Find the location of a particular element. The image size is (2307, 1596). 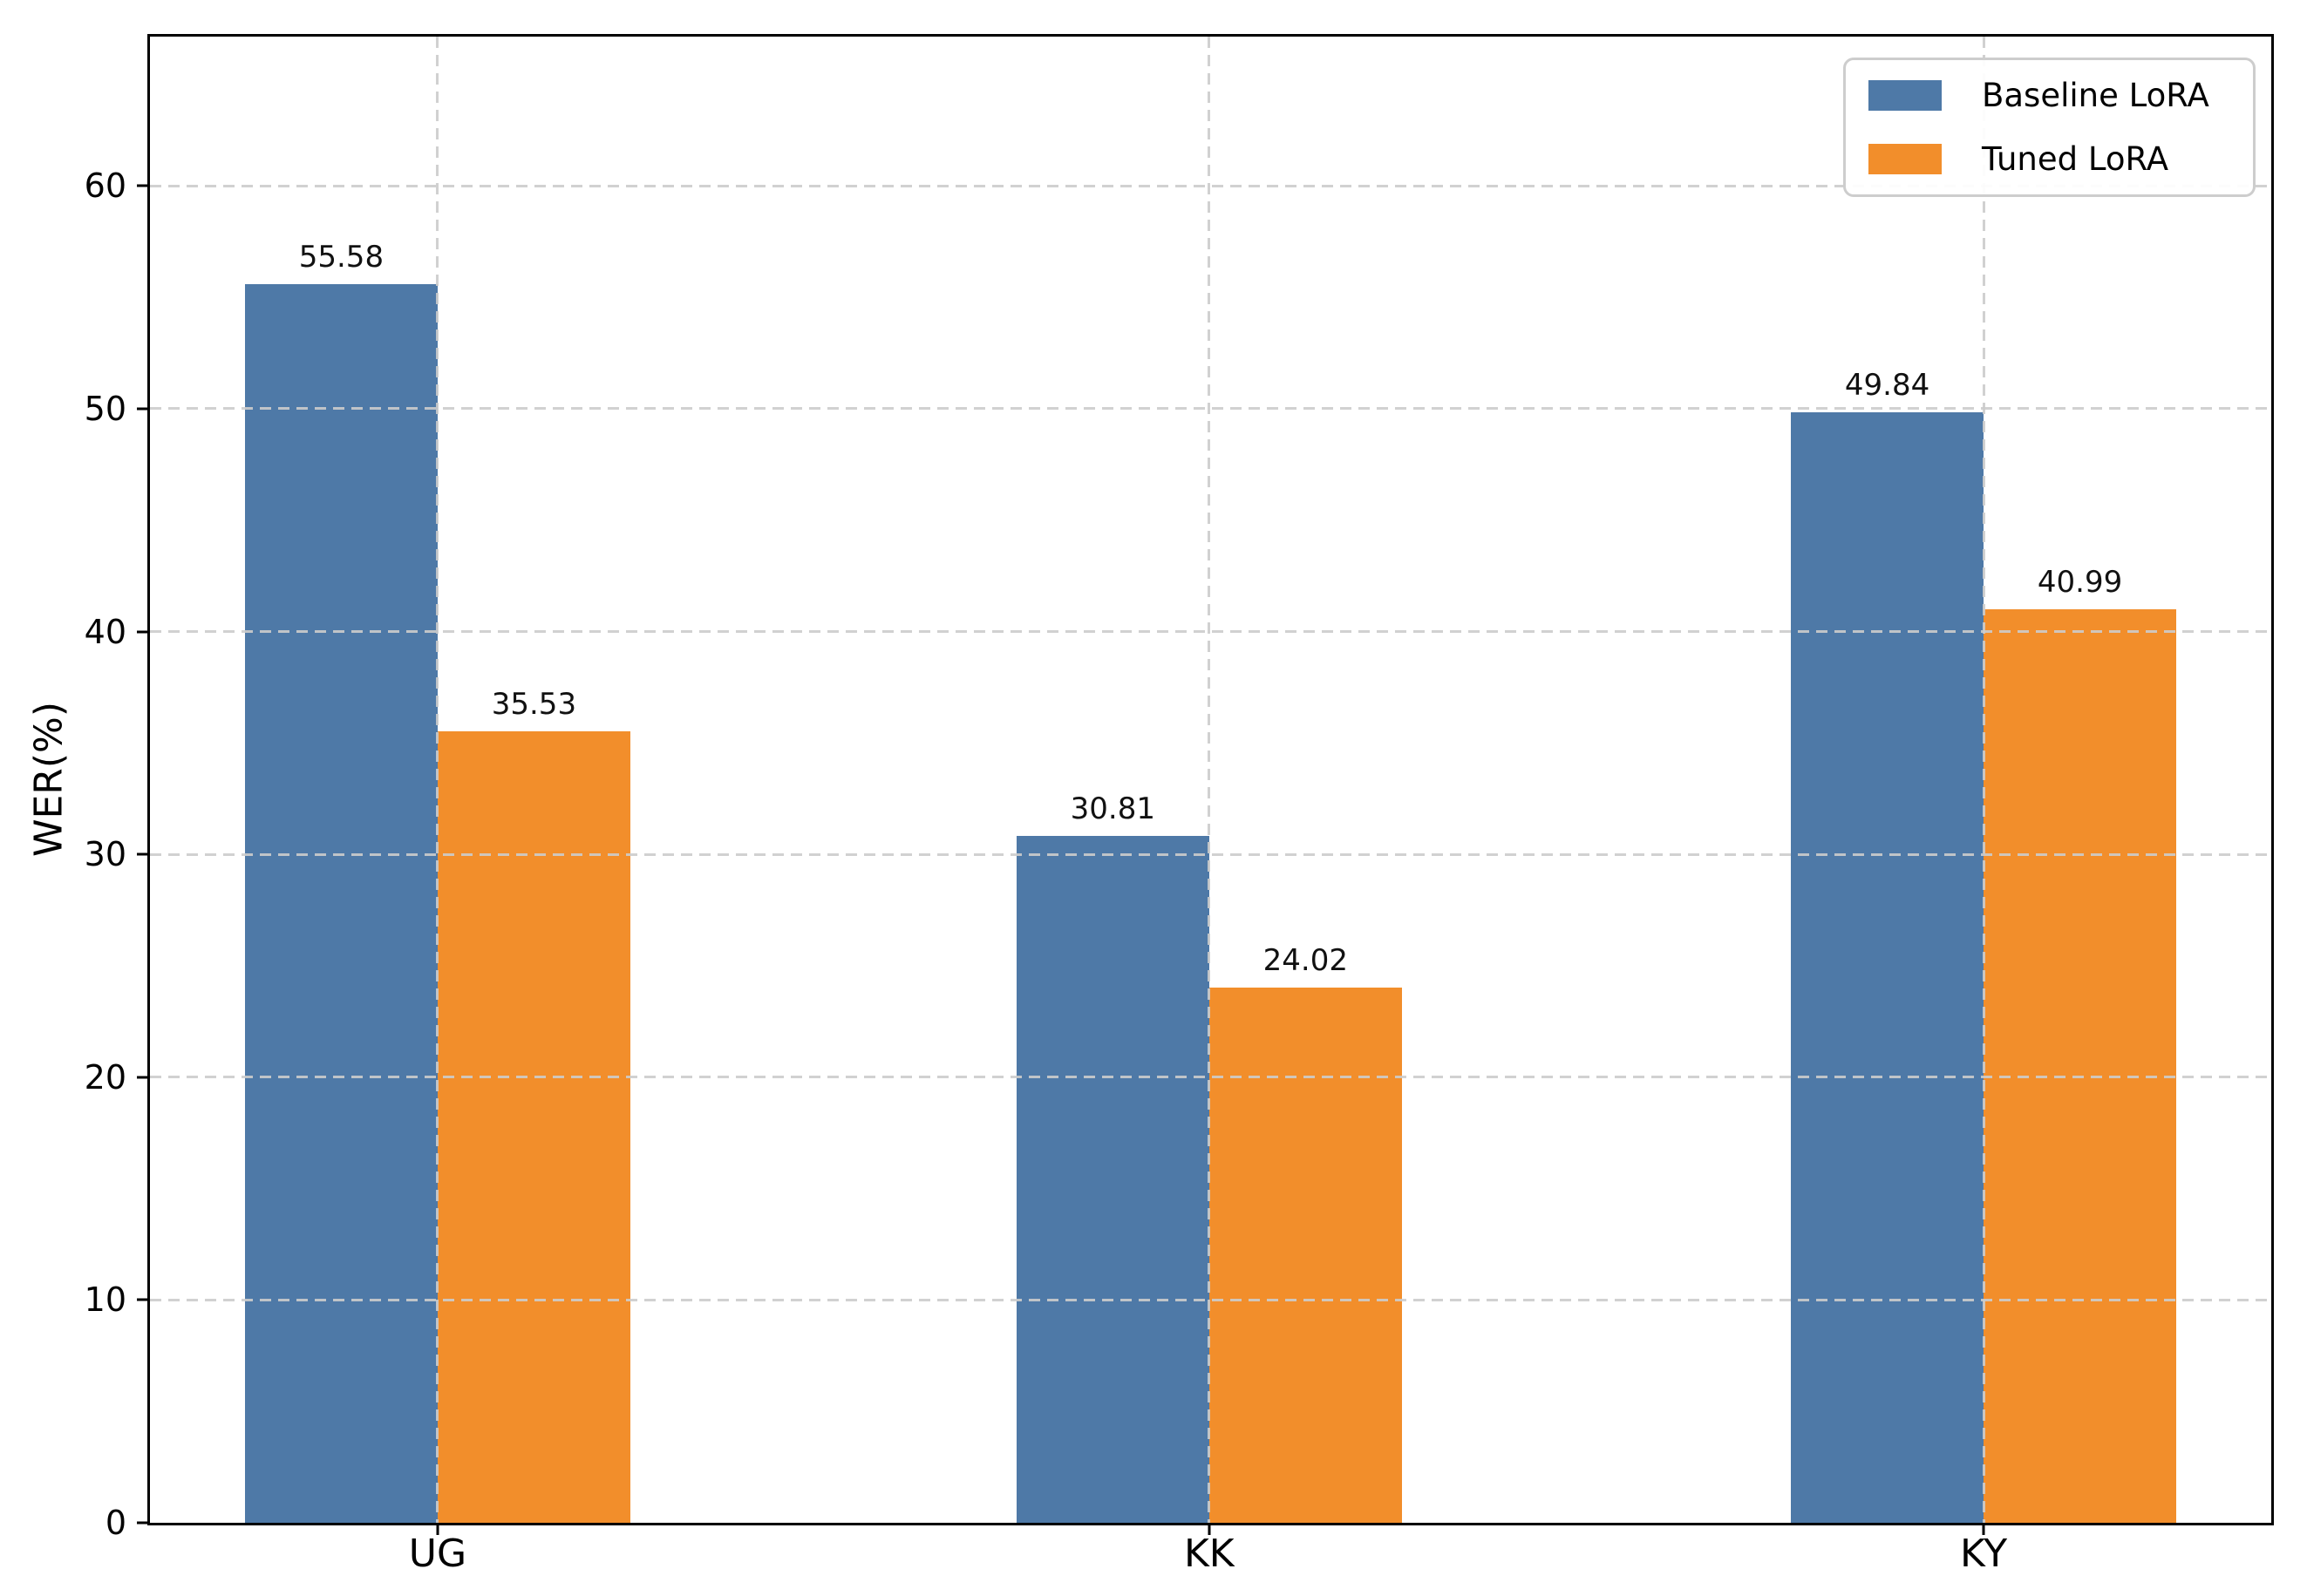

bar-baseline-lora-ug is located at coordinates (341, 903).